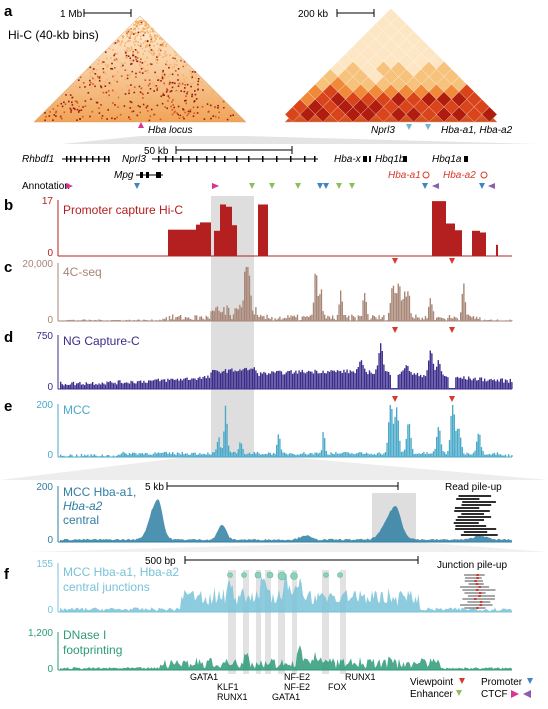 This screenshot has width=548, height=709. I want to click on ctcf-marker, so click(435, 186).